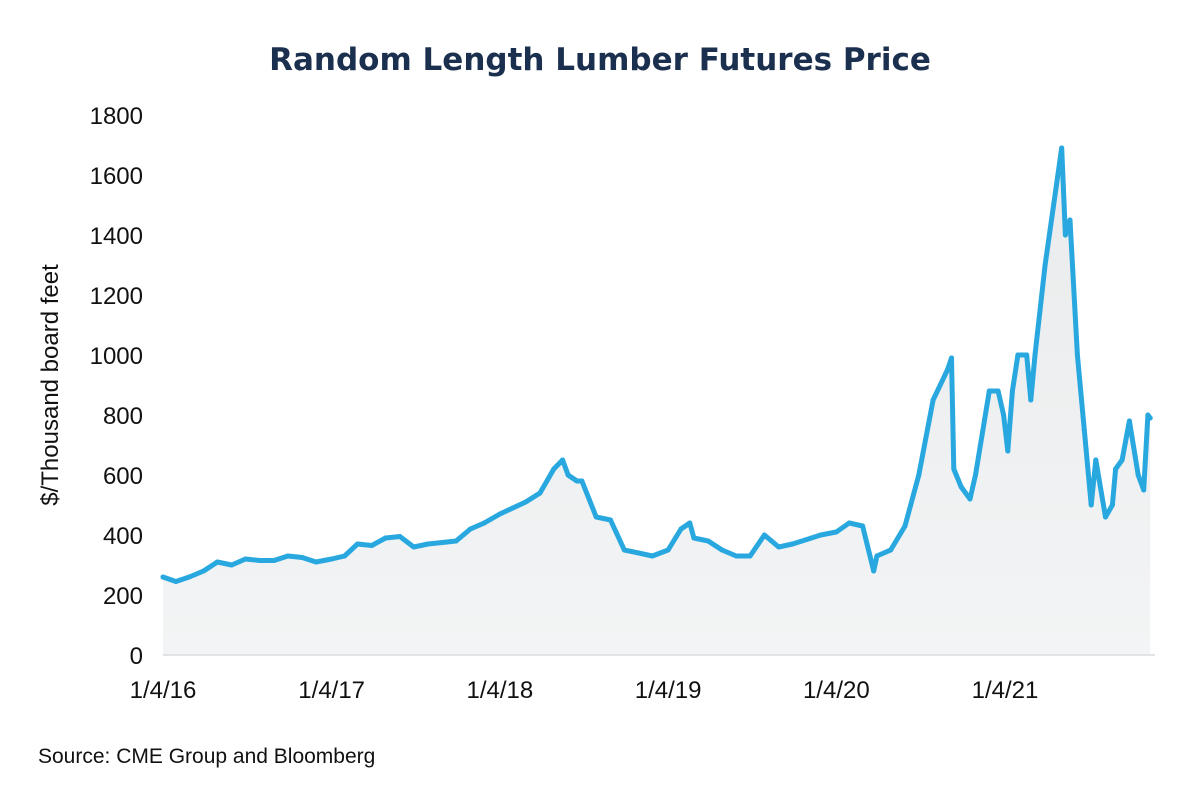 This screenshot has width=1200, height=800. I want to click on x-tick-label: 1/4/17, so click(331, 690).